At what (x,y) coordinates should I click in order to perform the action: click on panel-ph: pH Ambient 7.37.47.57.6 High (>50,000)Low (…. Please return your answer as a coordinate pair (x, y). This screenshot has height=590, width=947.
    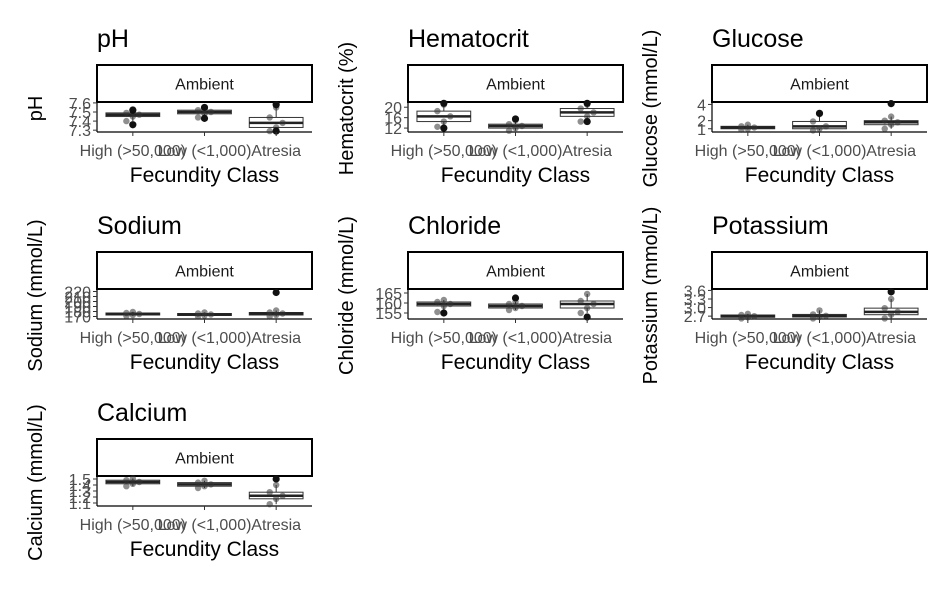
    Looking at the image, I should click on (169, 106).